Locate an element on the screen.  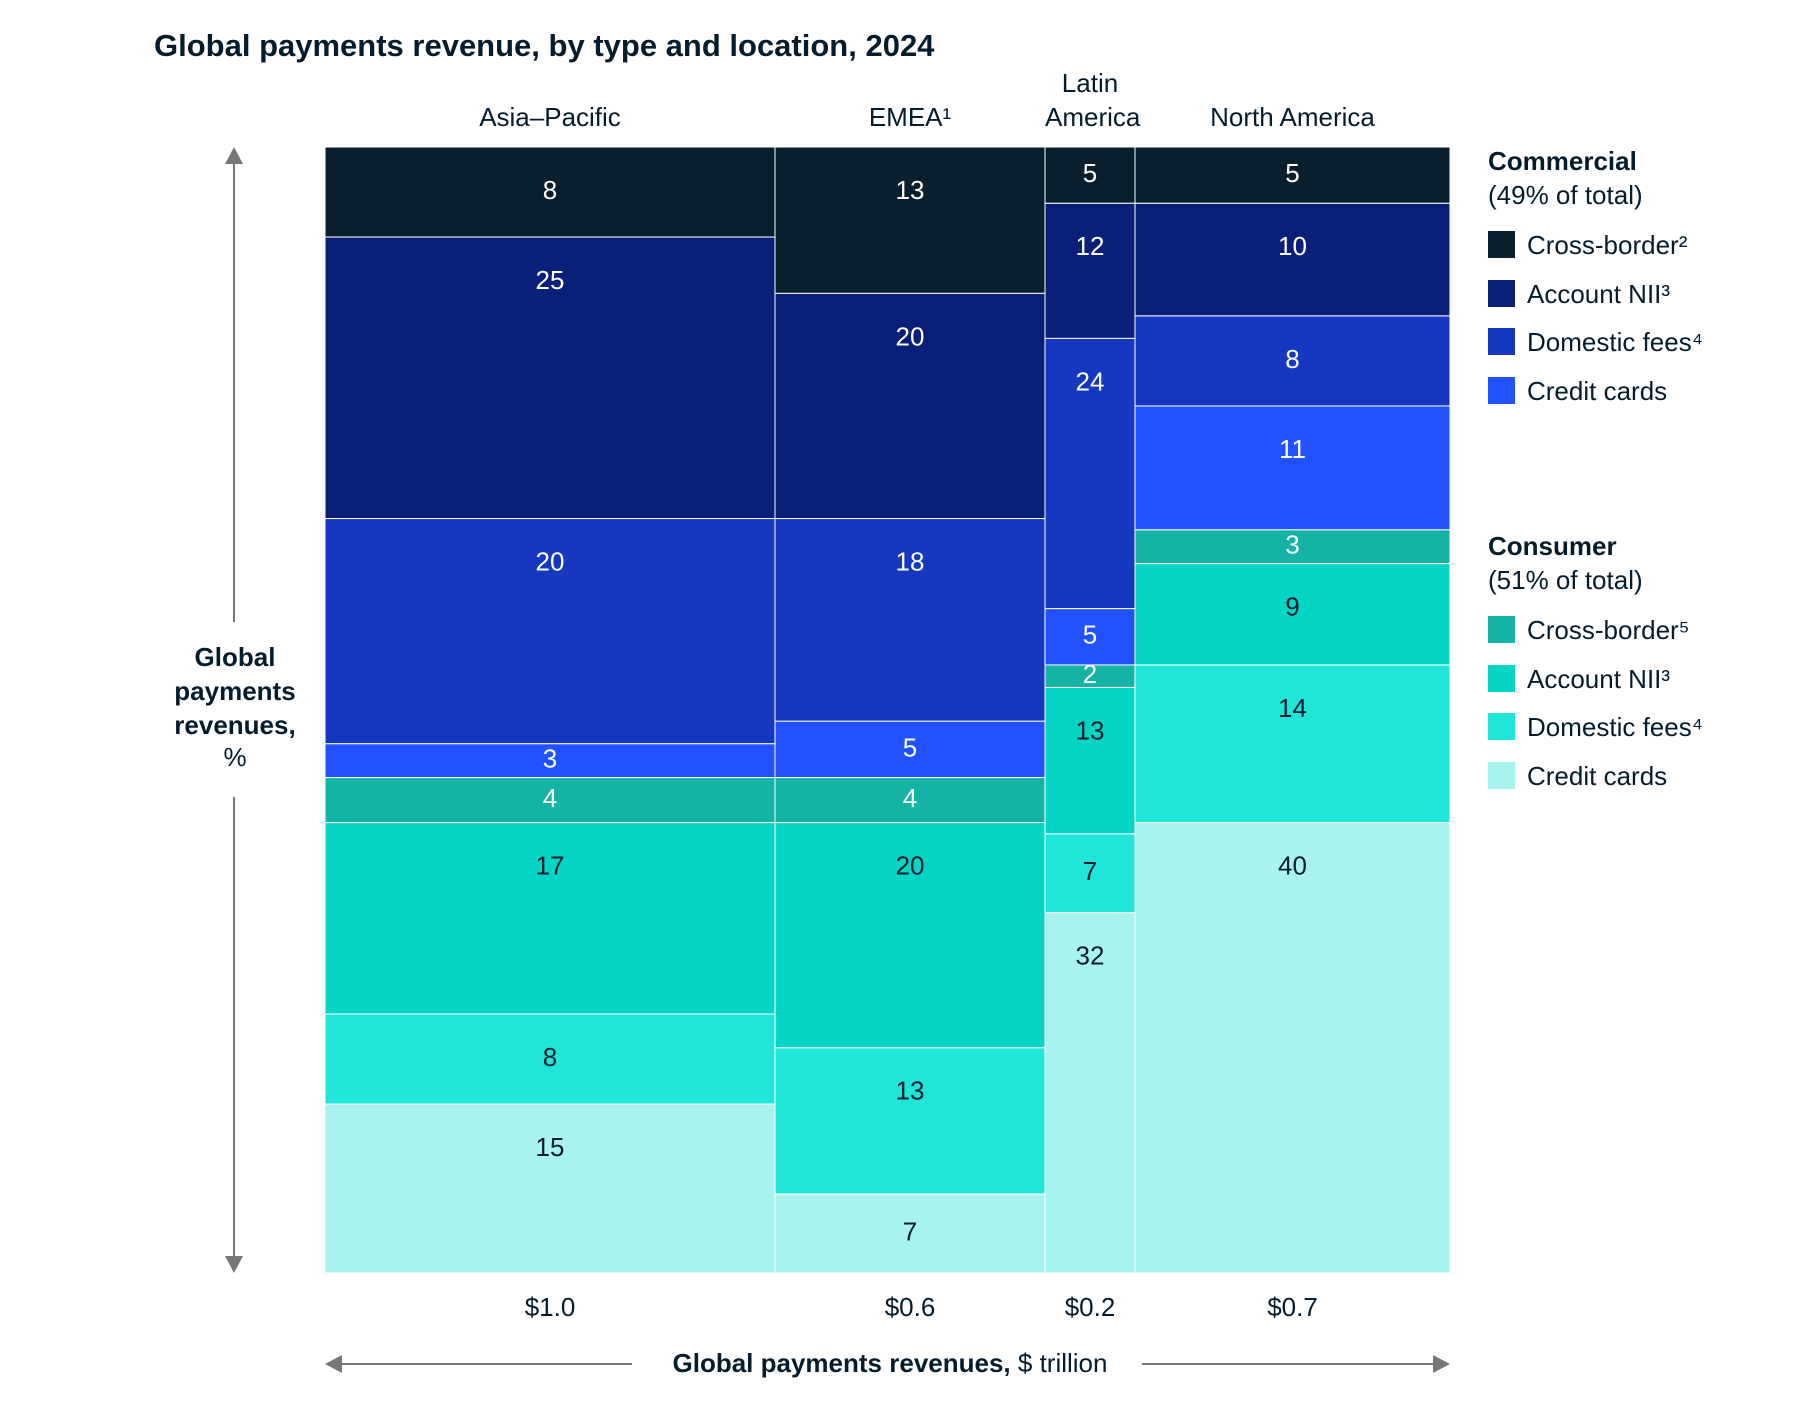
width-label: $0.7 is located at coordinates (1292, 1307).